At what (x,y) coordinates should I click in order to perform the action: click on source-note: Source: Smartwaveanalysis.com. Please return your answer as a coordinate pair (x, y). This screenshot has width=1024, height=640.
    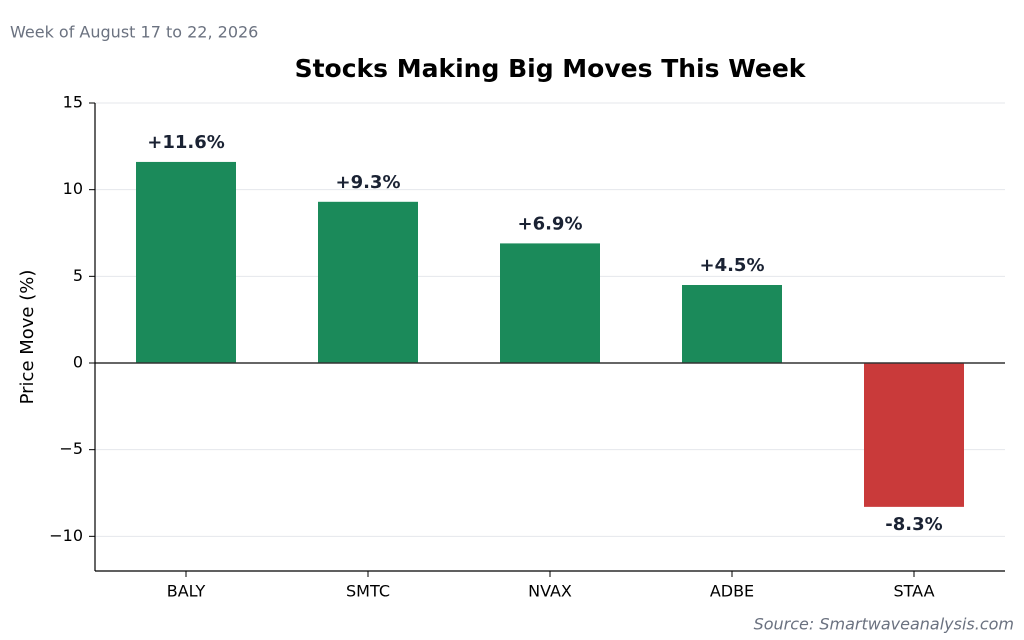
    Looking at the image, I should click on (884, 624).